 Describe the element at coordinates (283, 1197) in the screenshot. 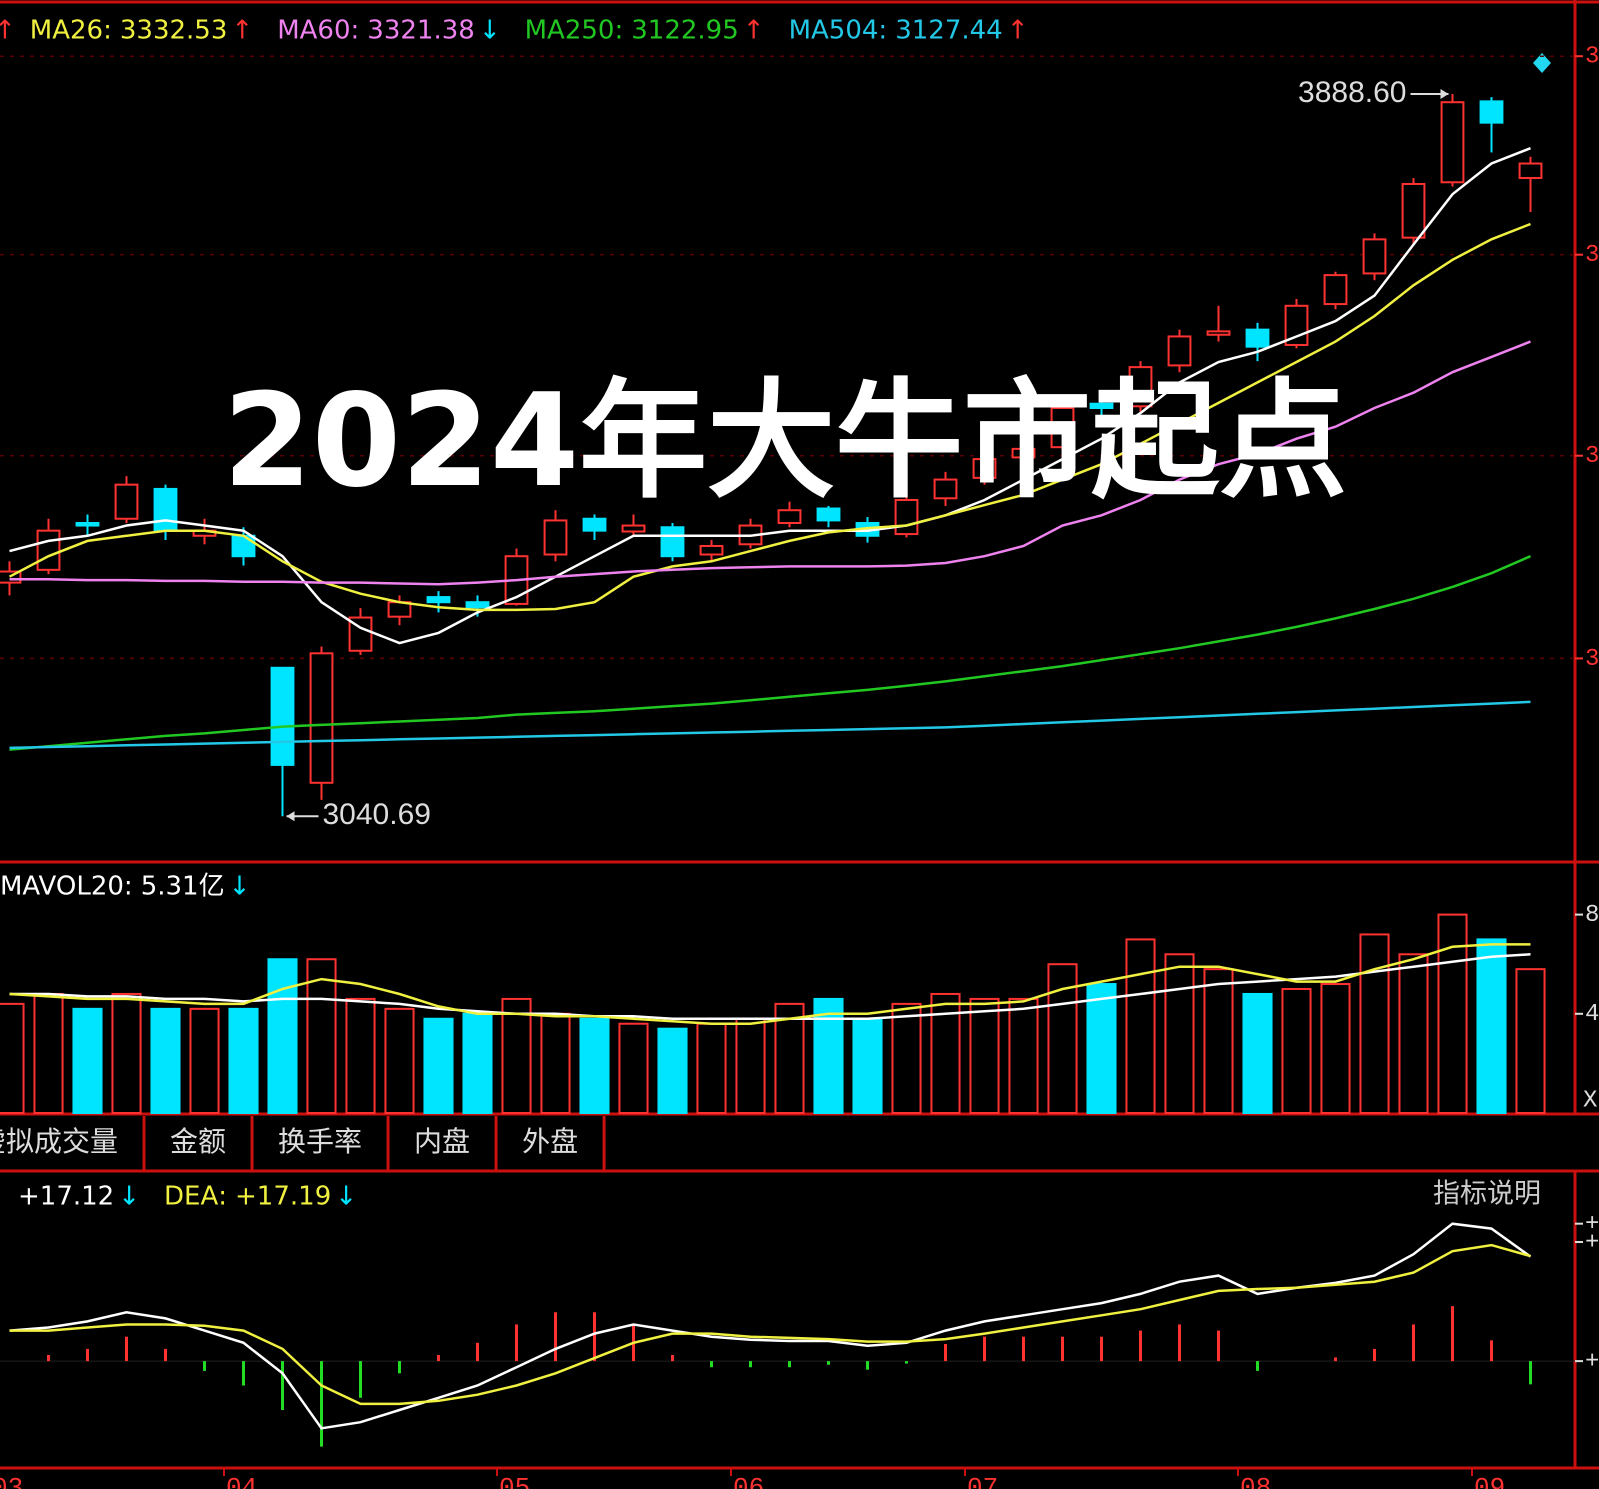

I see `legend-text: +17.19` at that location.